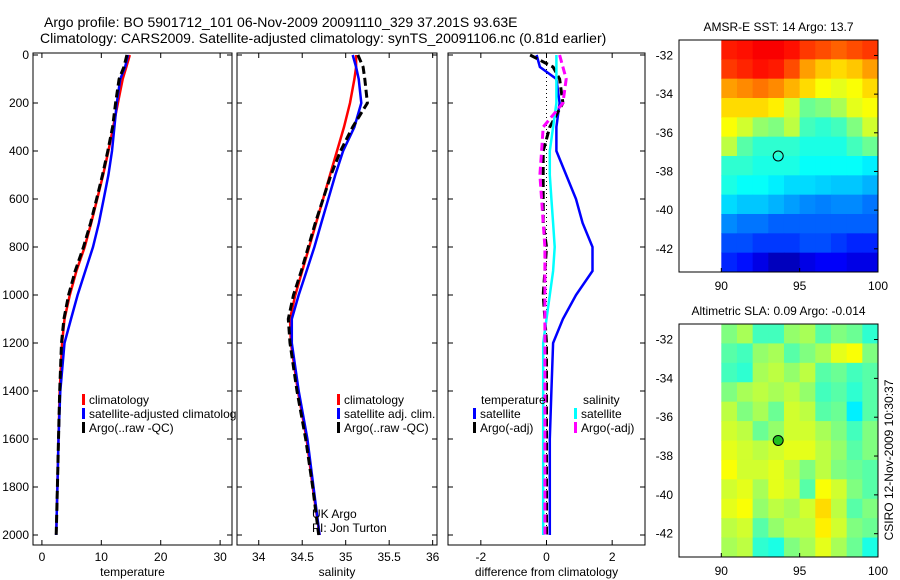 The height and width of the screenshot is (580, 900). I want to click on x-axis-label: salinity, so click(337, 572).